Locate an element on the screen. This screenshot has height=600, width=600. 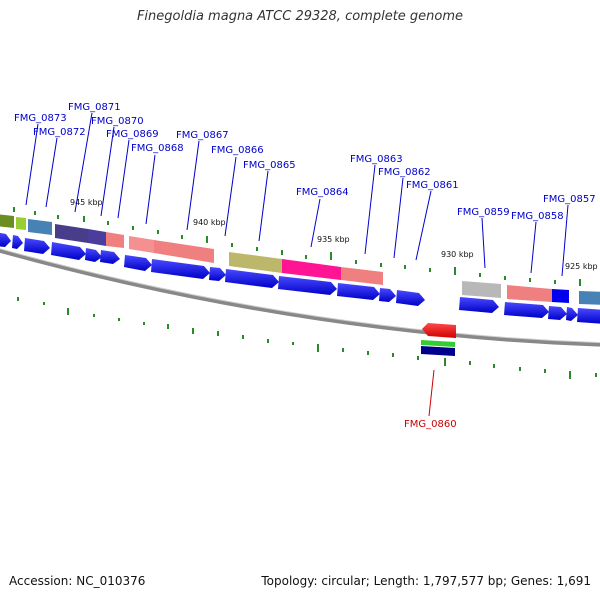
gene-label-FMG_0864: FMG_0864 is located at coordinates (322, 192).